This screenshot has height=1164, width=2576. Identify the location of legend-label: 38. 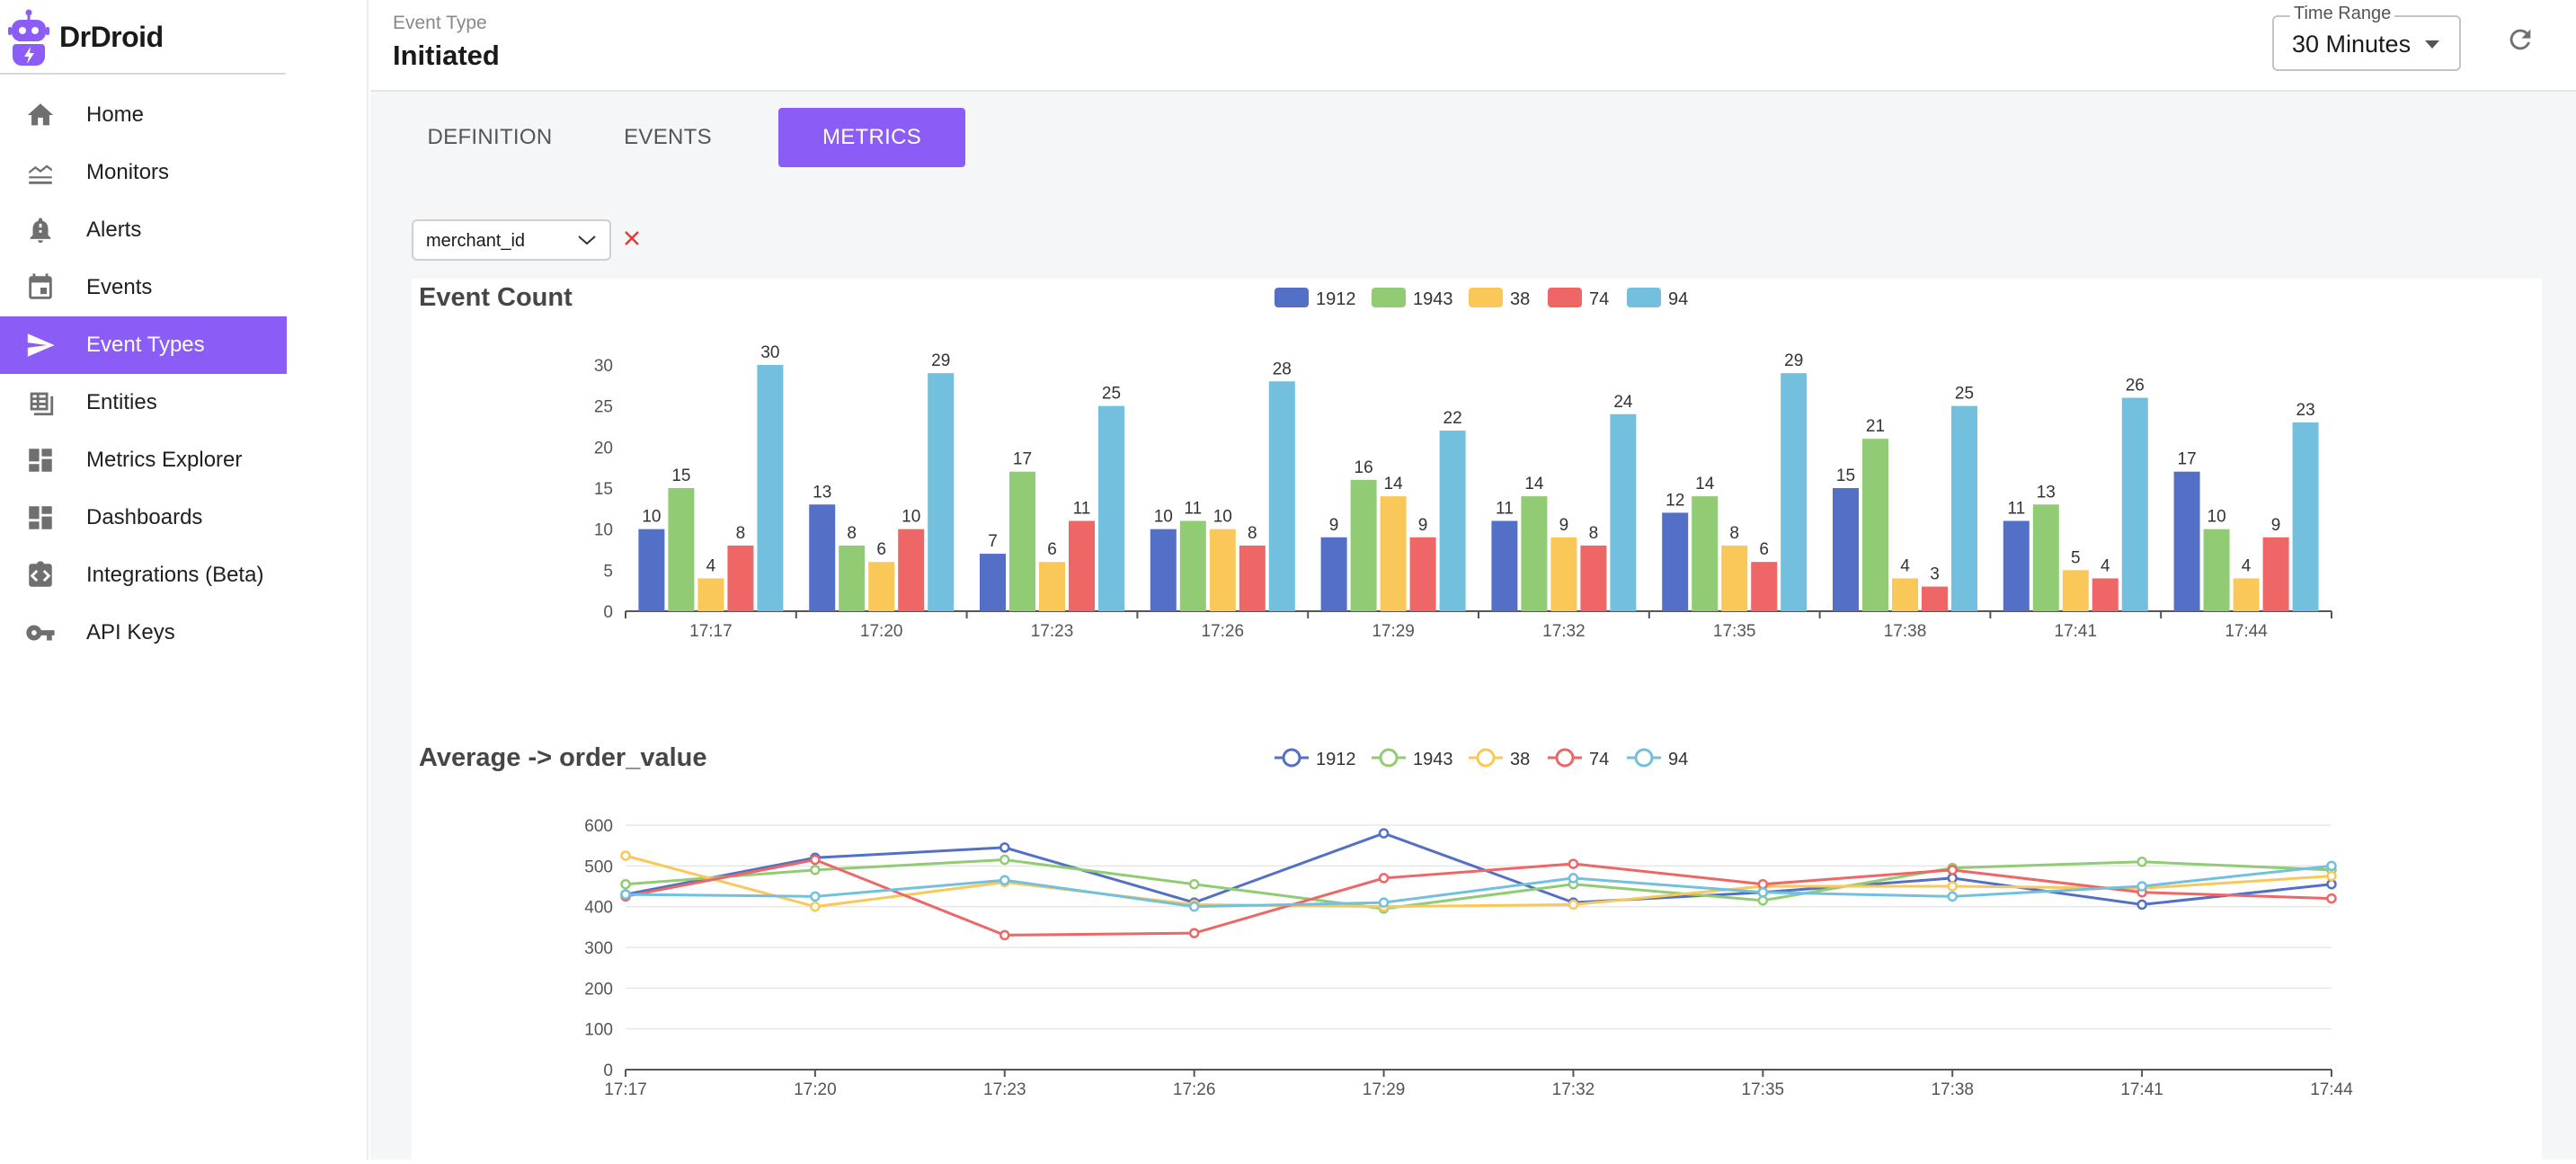
(1520, 299).